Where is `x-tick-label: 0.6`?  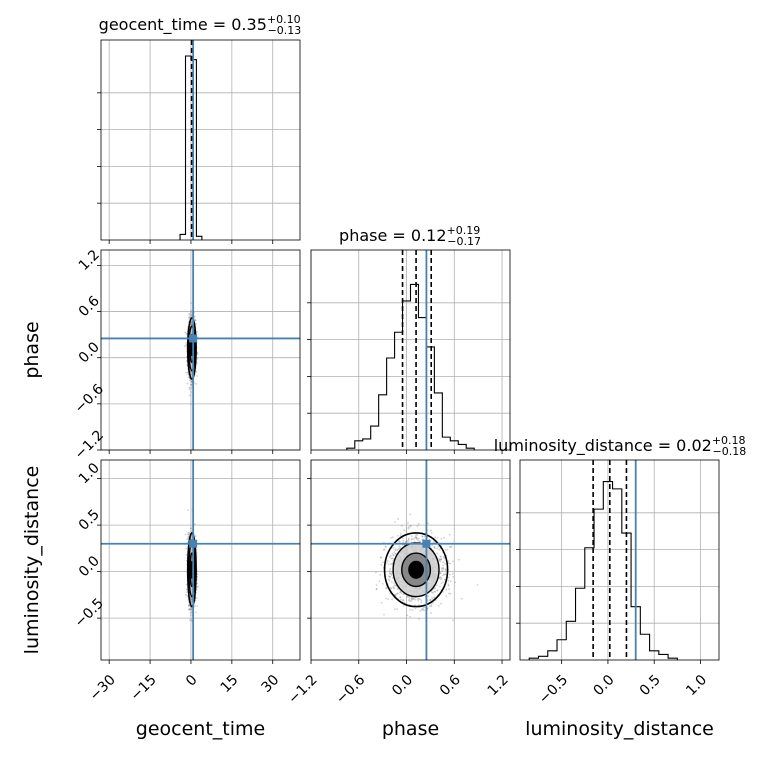 x-tick-label: 0.6 is located at coordinates (450, 685).